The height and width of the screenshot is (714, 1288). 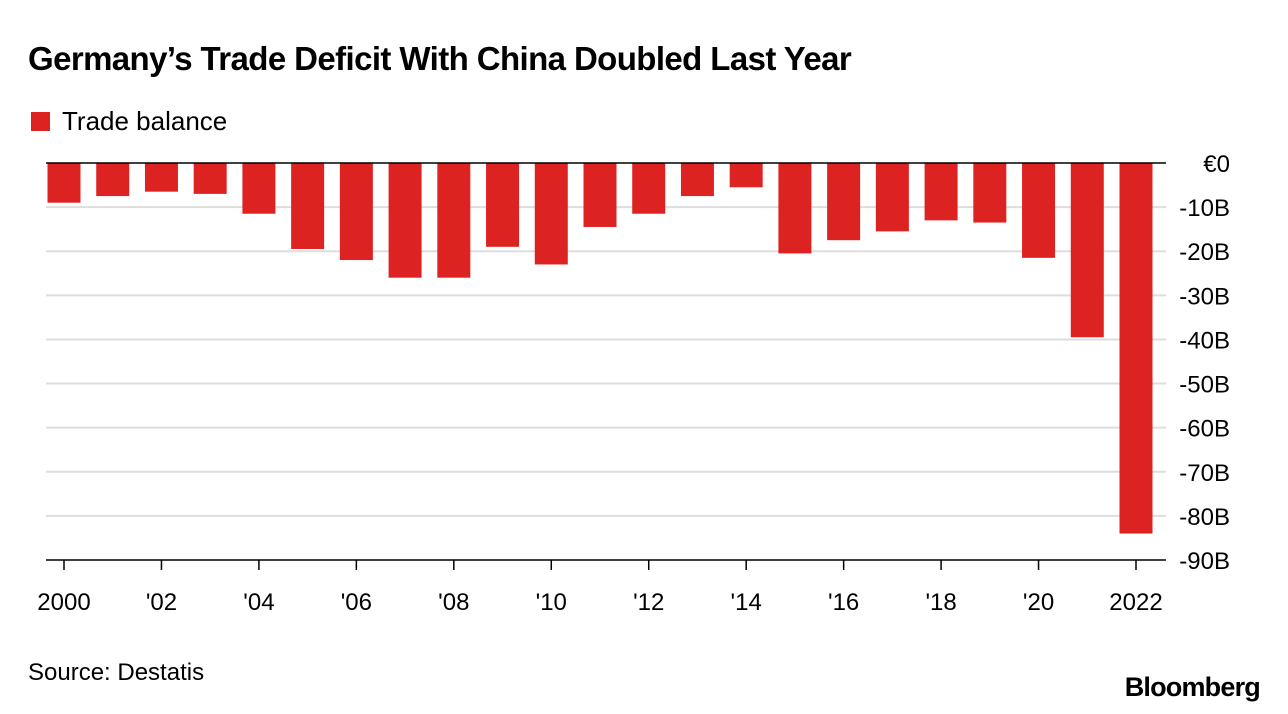 I want to click on bar-2002, so click(x=161, y=177).